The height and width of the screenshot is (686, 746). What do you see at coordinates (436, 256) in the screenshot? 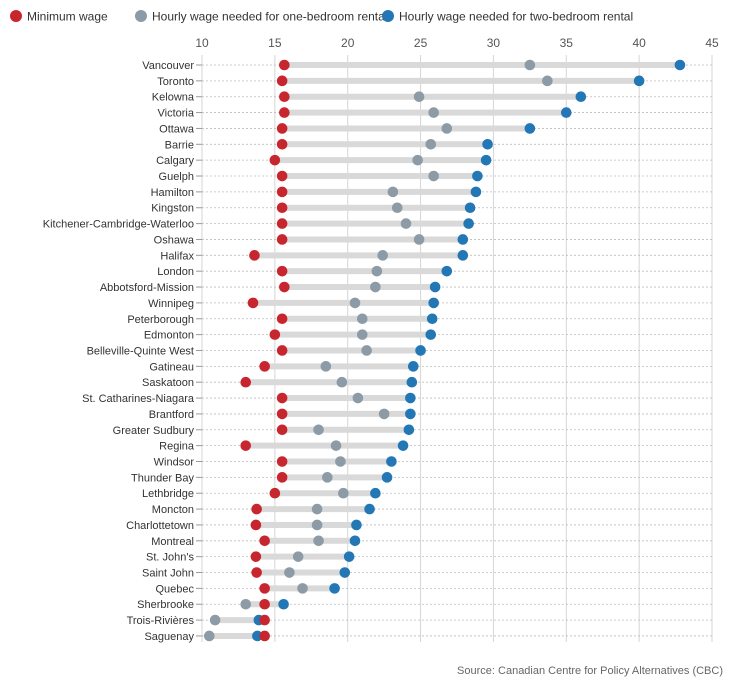
I see `row-13: Halifax` at bounding box center [436, 256].